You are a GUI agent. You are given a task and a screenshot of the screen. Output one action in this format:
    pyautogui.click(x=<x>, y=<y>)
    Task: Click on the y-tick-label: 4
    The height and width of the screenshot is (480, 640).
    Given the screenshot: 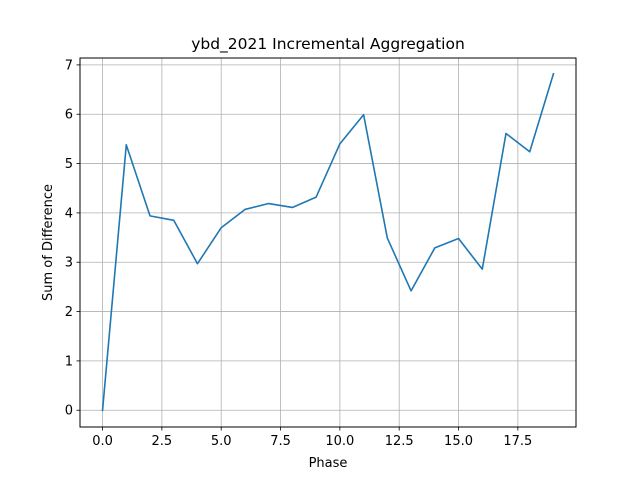 What is the action you would take?
    pyautogui.click(x=69, y=213)
    